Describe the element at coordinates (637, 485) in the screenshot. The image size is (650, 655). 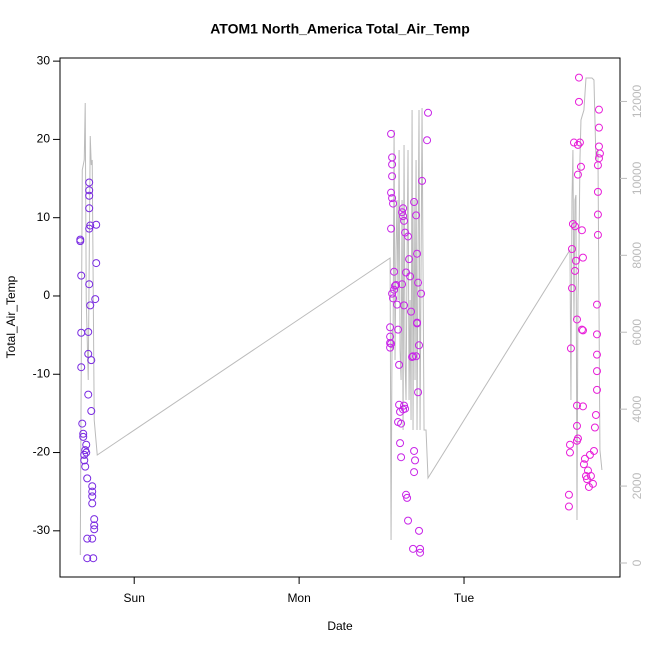
I see `y2-tick-label: 2000` at that location.